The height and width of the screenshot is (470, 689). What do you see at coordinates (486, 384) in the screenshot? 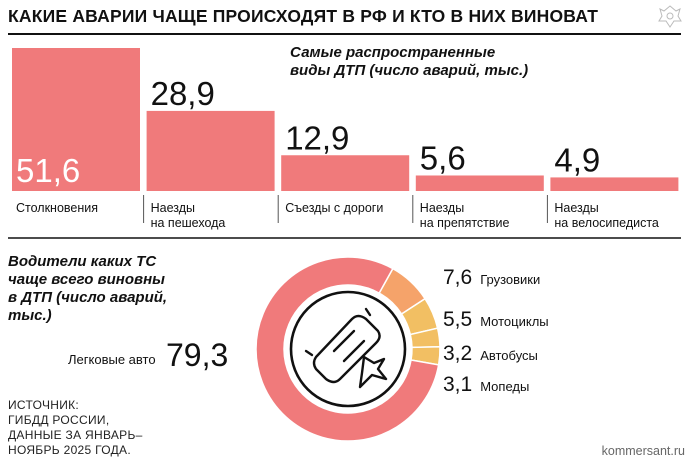
I see `donut-label: 3,1 Мопеды` at bounding box center [486, 384].